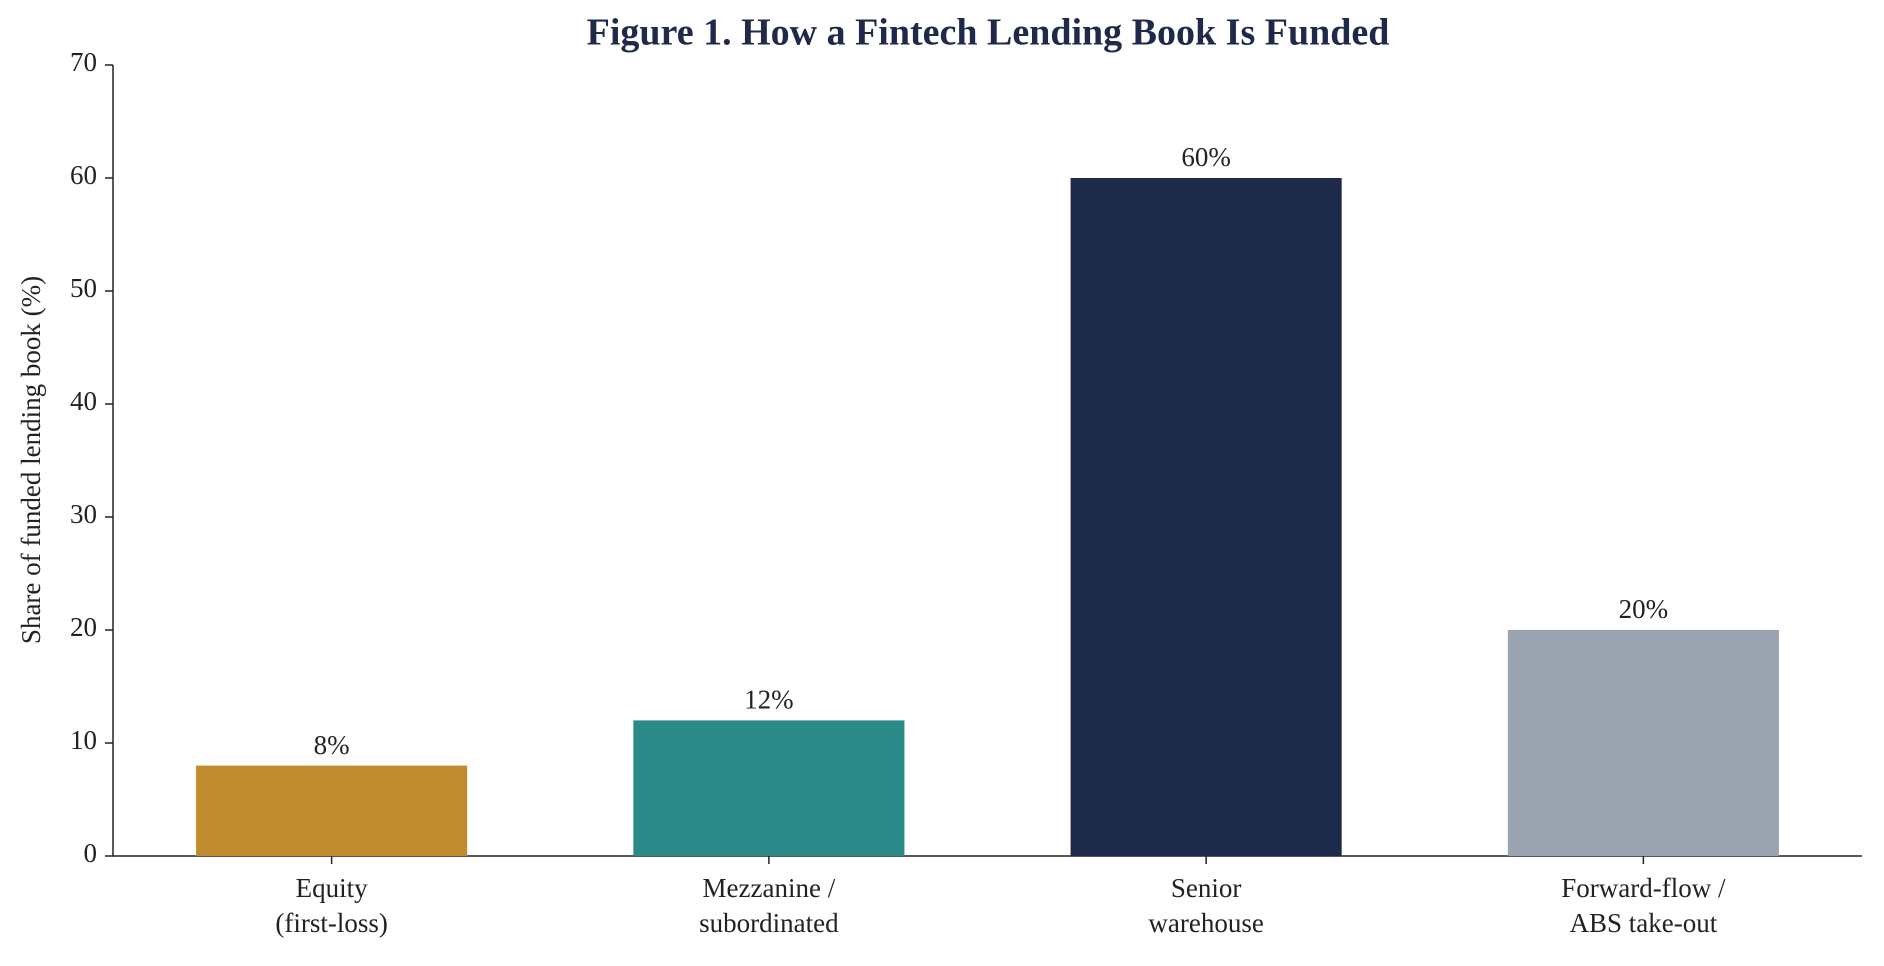  I want to click on y-tick-label: 0, so click(91, 853).